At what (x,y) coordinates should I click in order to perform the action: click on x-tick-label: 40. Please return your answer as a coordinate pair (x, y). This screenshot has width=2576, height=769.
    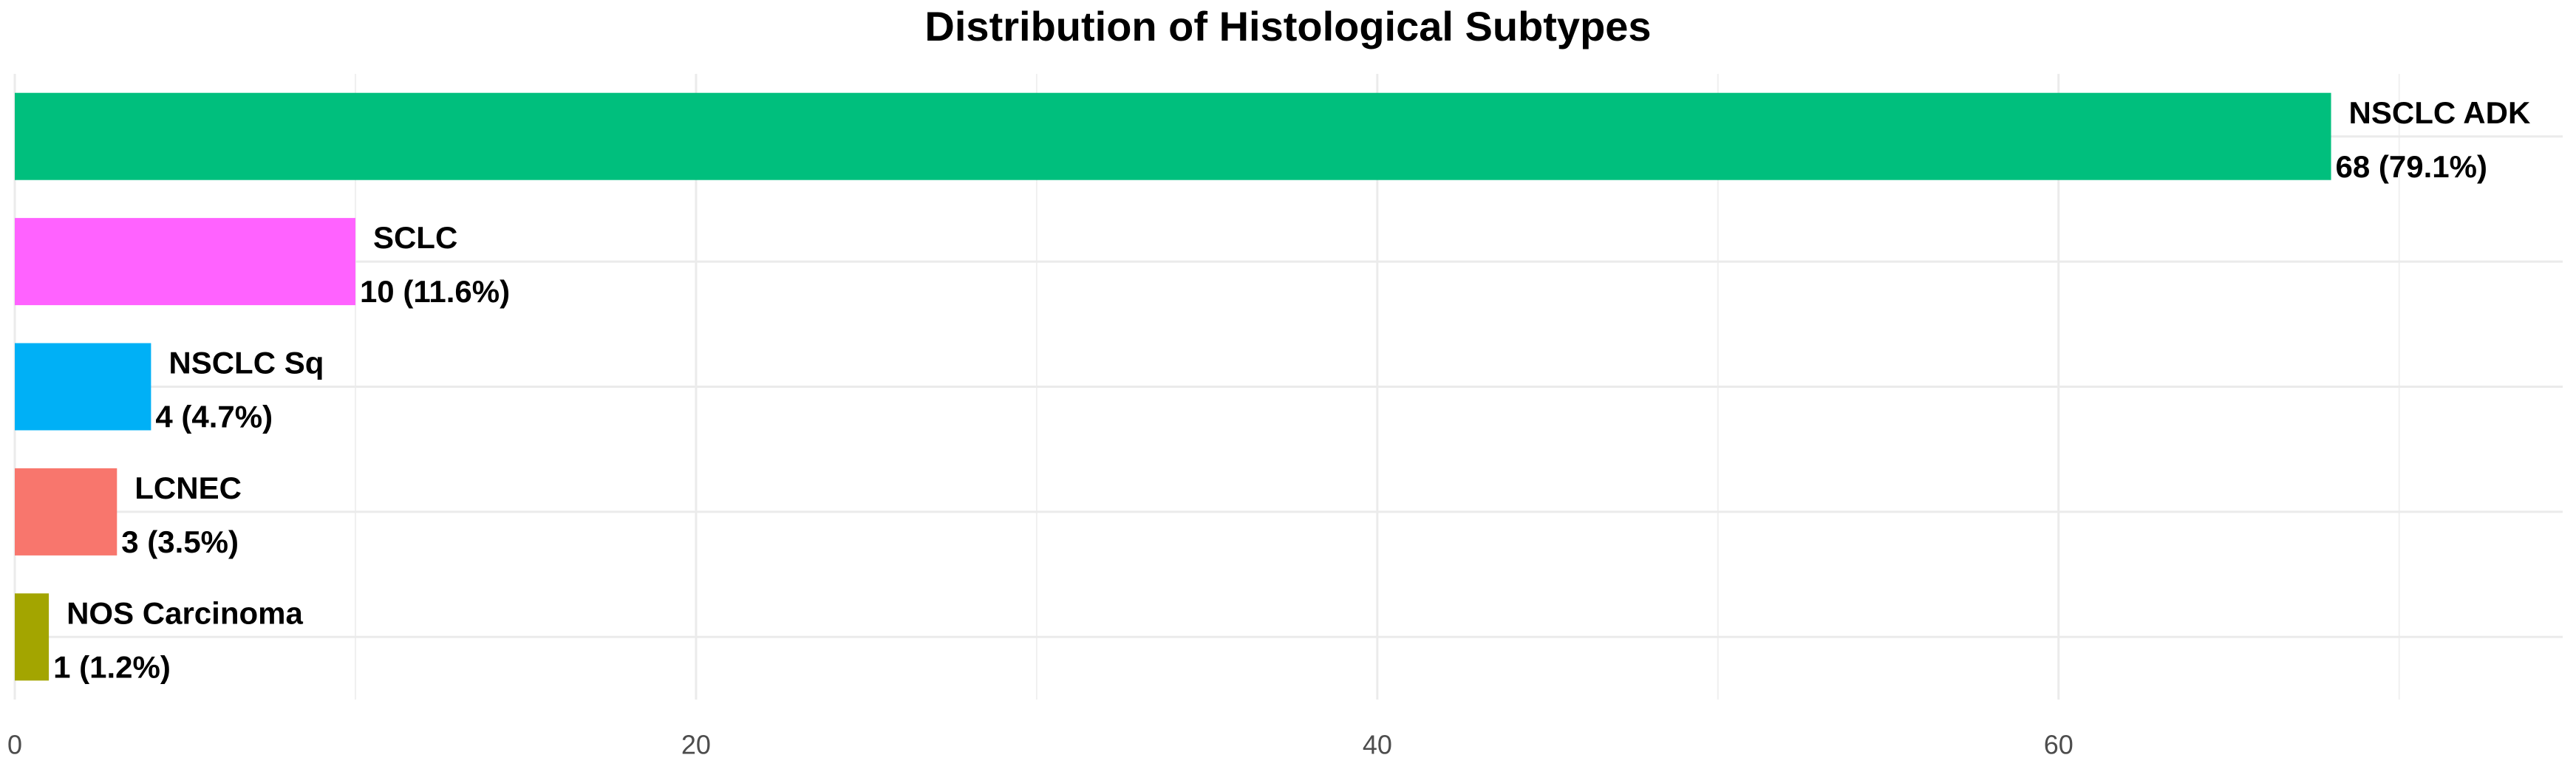
    Looking at the image, I should click on (1377, 745).